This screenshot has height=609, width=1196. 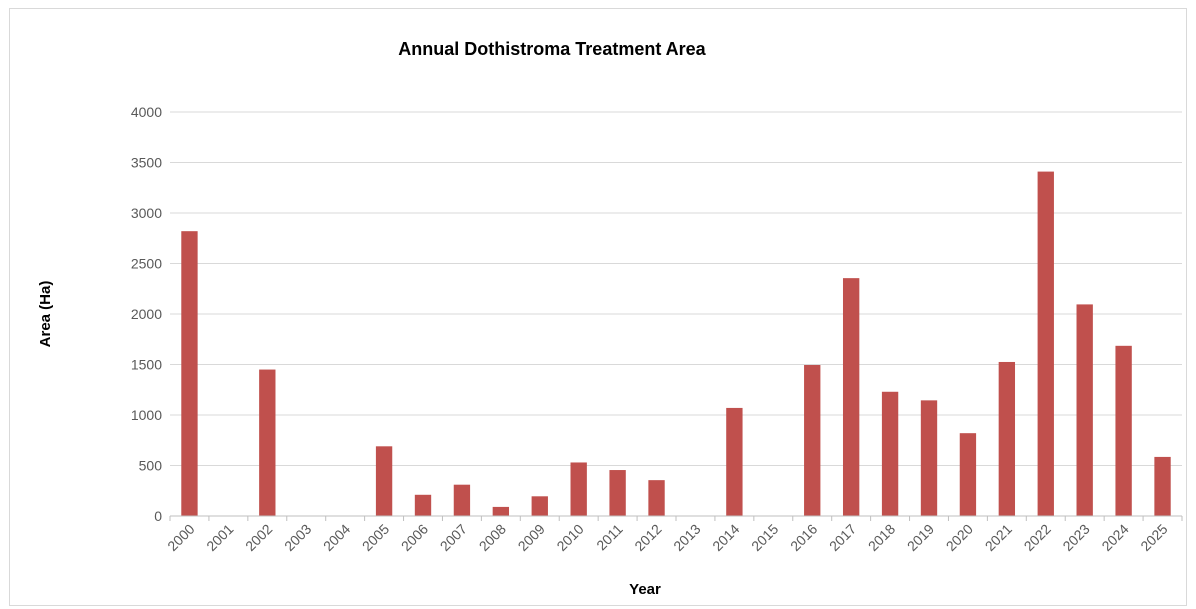 What do you see at coordinates (812, 440) in the screenshot?
I see `bar-2016` at bounding box center [812, 440].